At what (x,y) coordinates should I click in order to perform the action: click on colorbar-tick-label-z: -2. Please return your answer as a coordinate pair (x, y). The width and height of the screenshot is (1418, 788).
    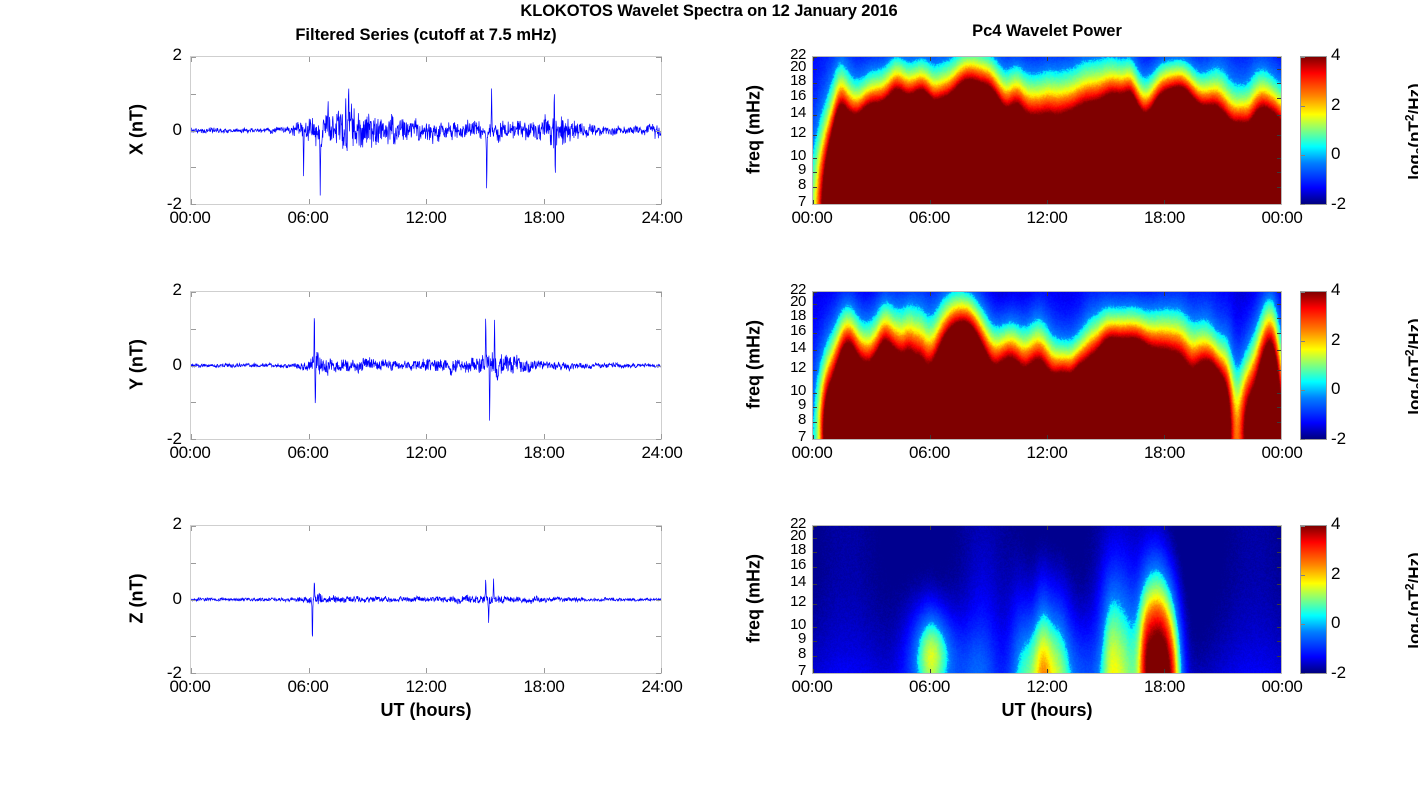
    Looking at the image, I should click on (1339, 672).